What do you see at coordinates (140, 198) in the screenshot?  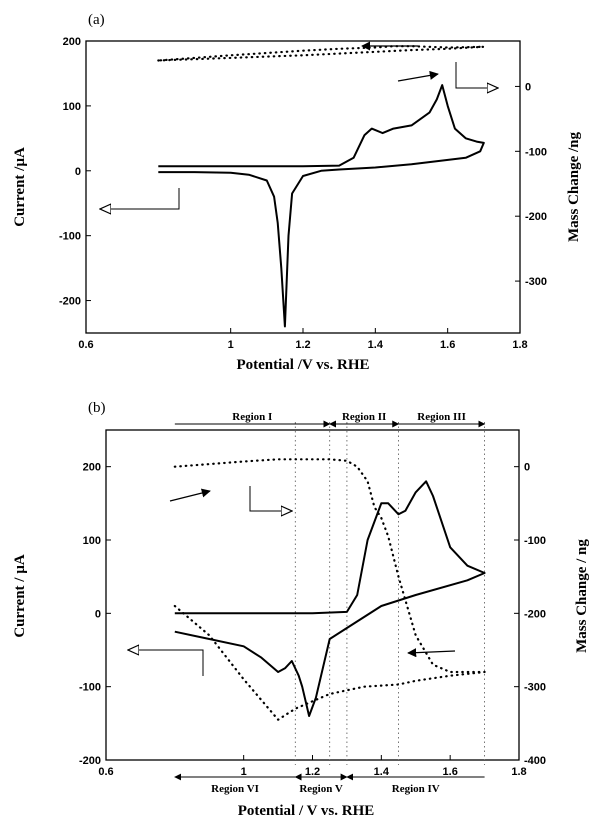 I see `panel-a-axis-pointer-left` at bounding box center [140, 198].